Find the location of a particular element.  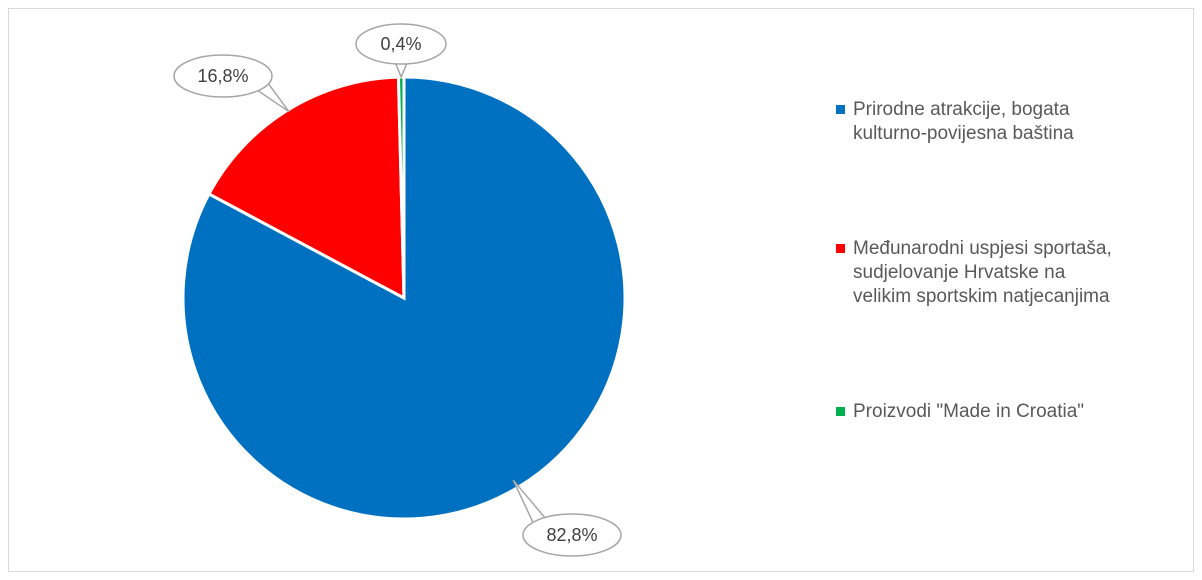

legend-label: Proizvodi "Made in Croatia" is located at coordinates (969, 411).